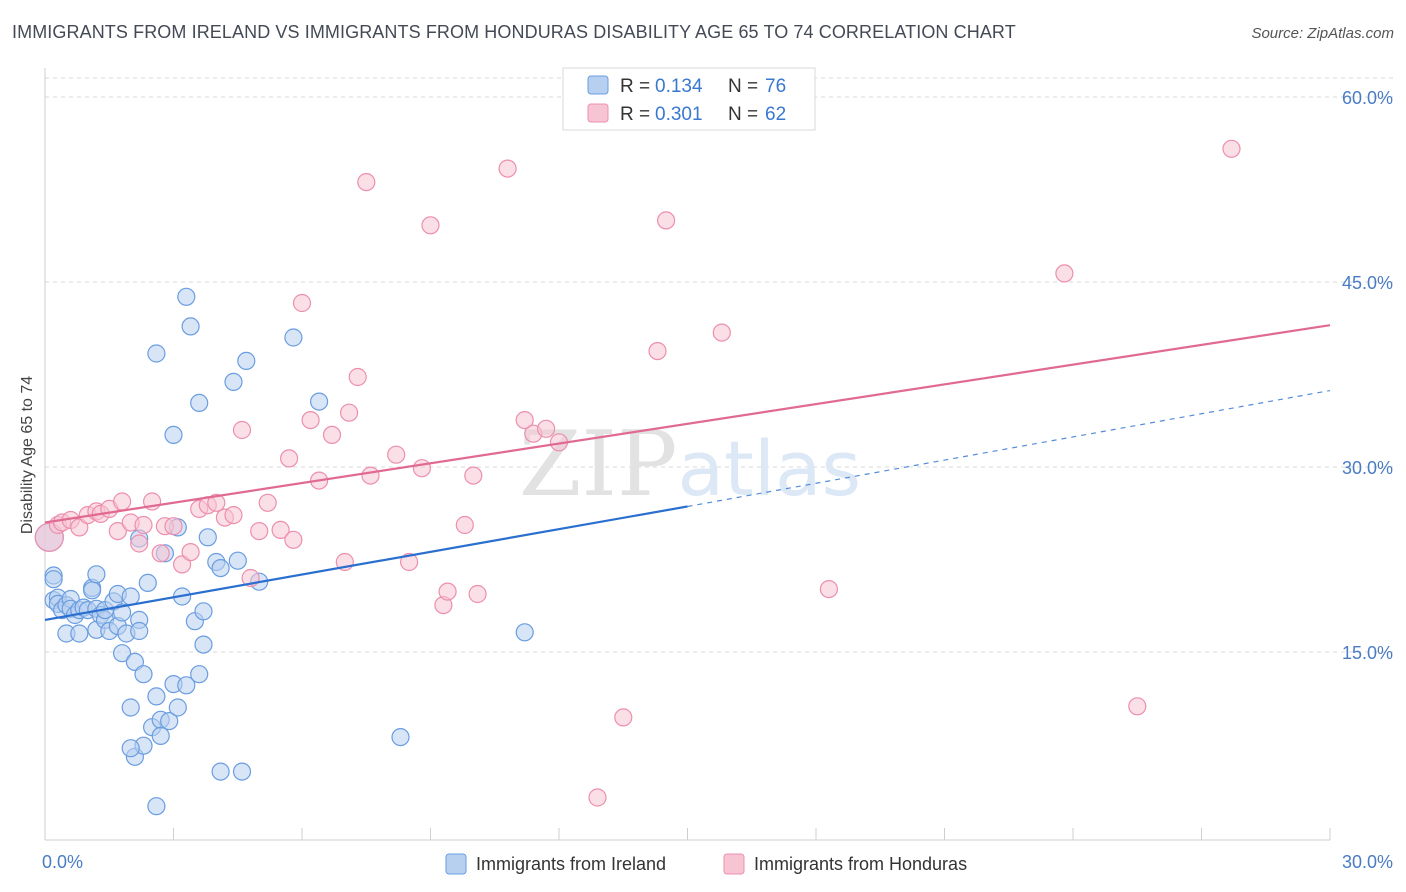 This screenshot has width=1406, height=892. What do you see at coordinates (770, 468) in the screenshot?
I see `watermark-atlas: atlas` at bounding box center [770, 468].